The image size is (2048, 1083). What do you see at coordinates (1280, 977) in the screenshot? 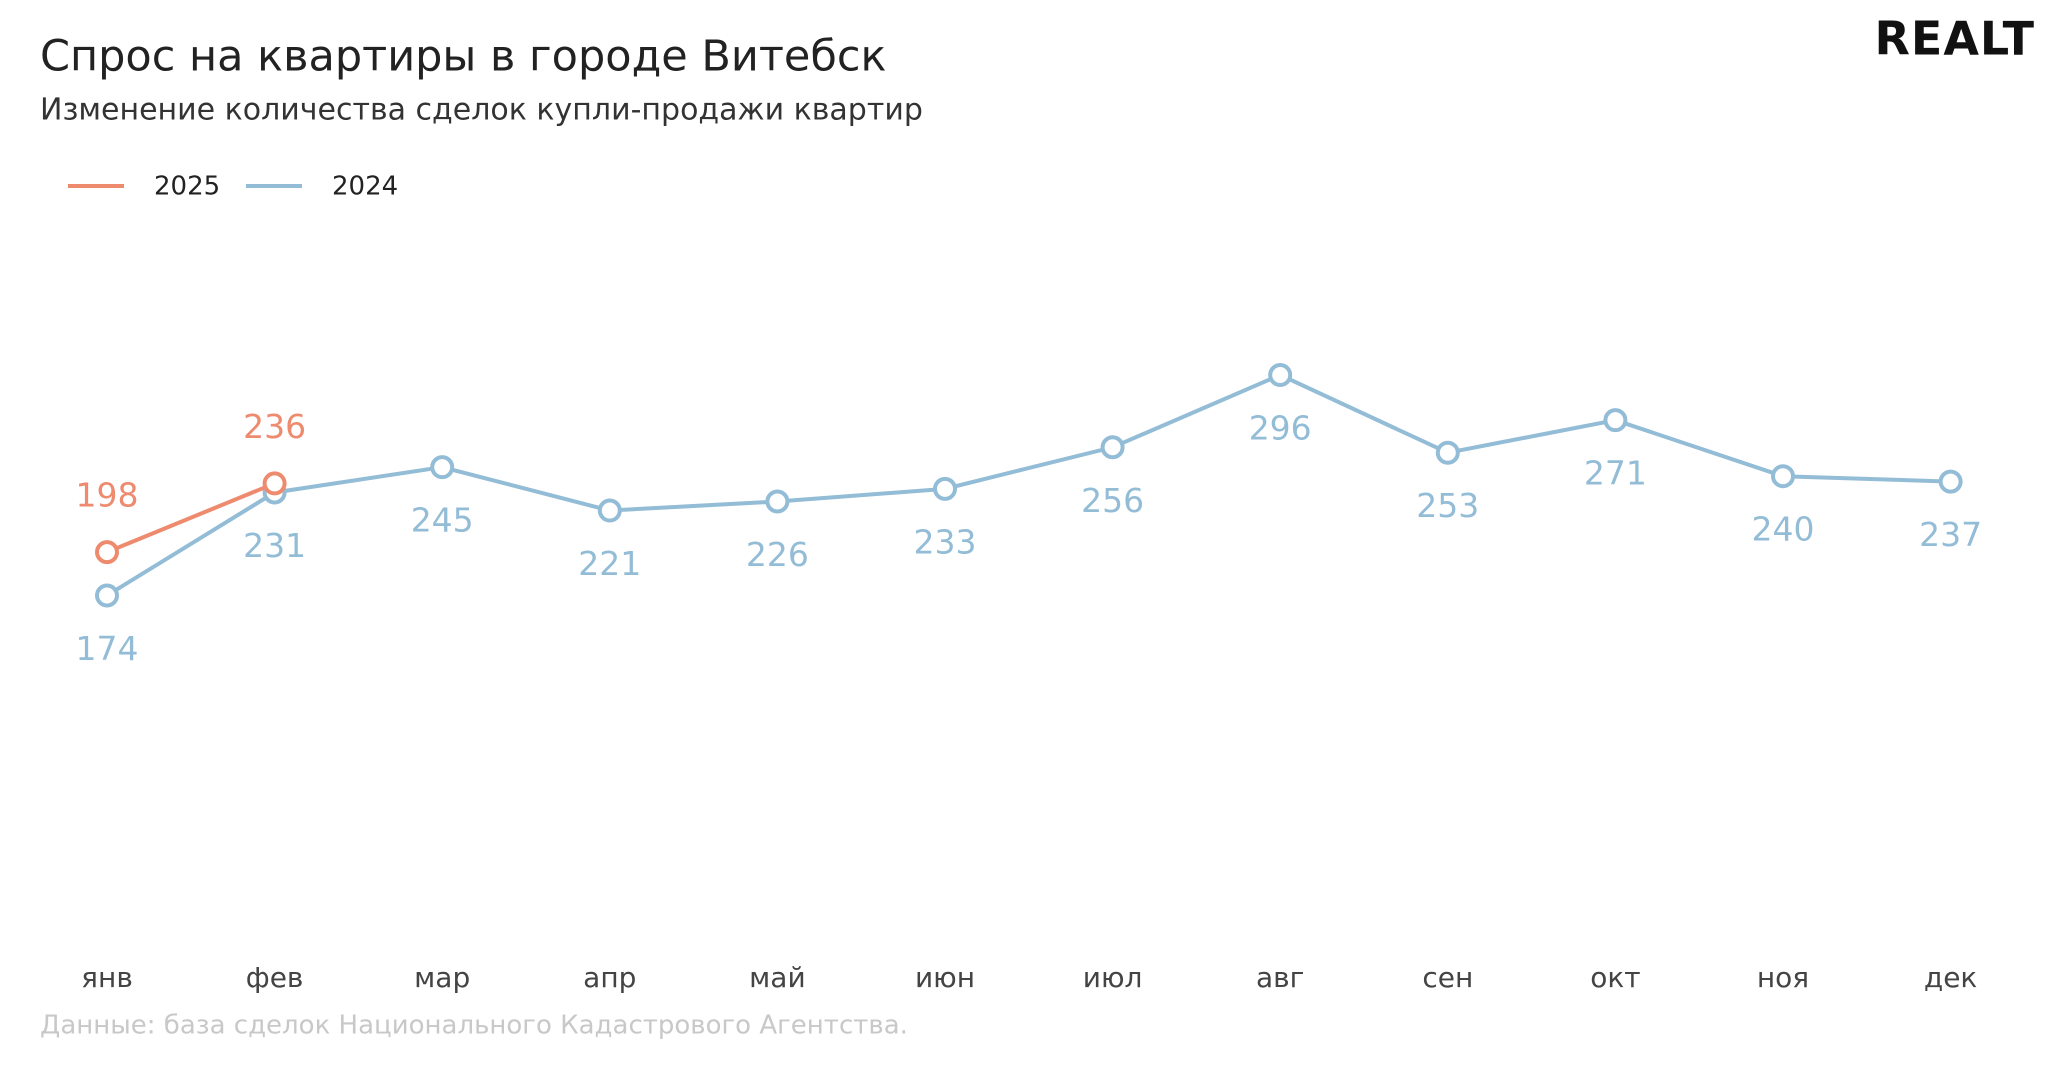
I see `x-tick-label: авг` at bounding box center [1280, 977].